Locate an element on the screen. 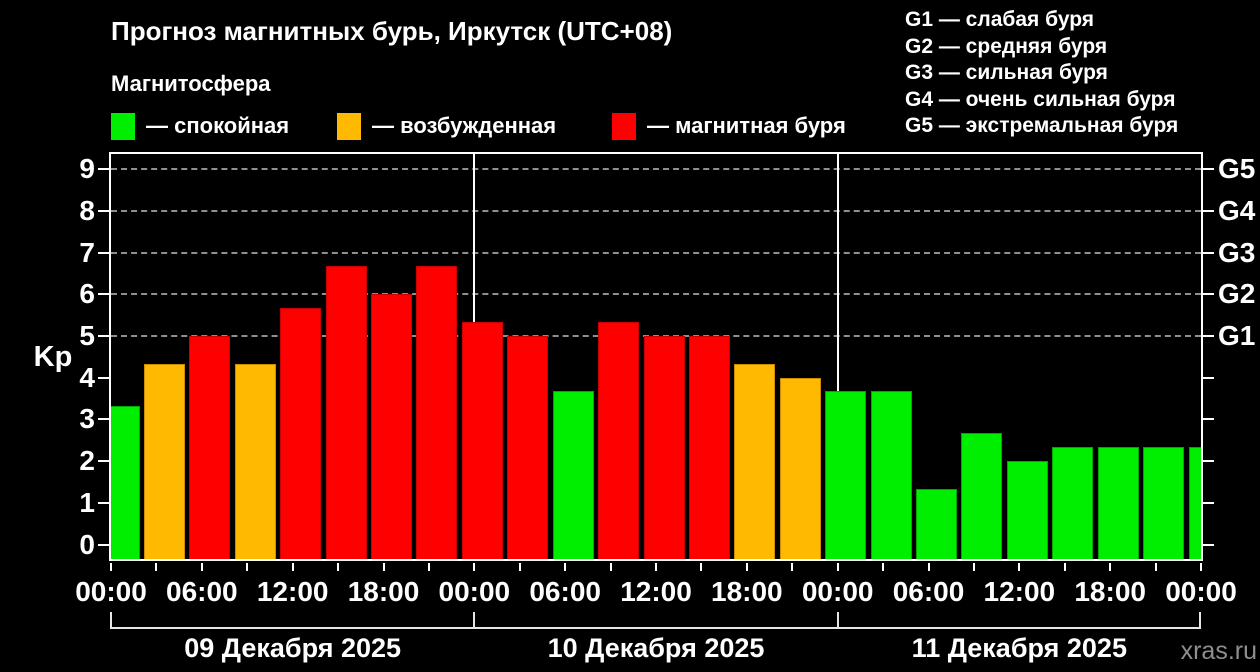 The image size is (1260, 672). y-axis-tick-label: 4 is located at coordinates (87, 377).